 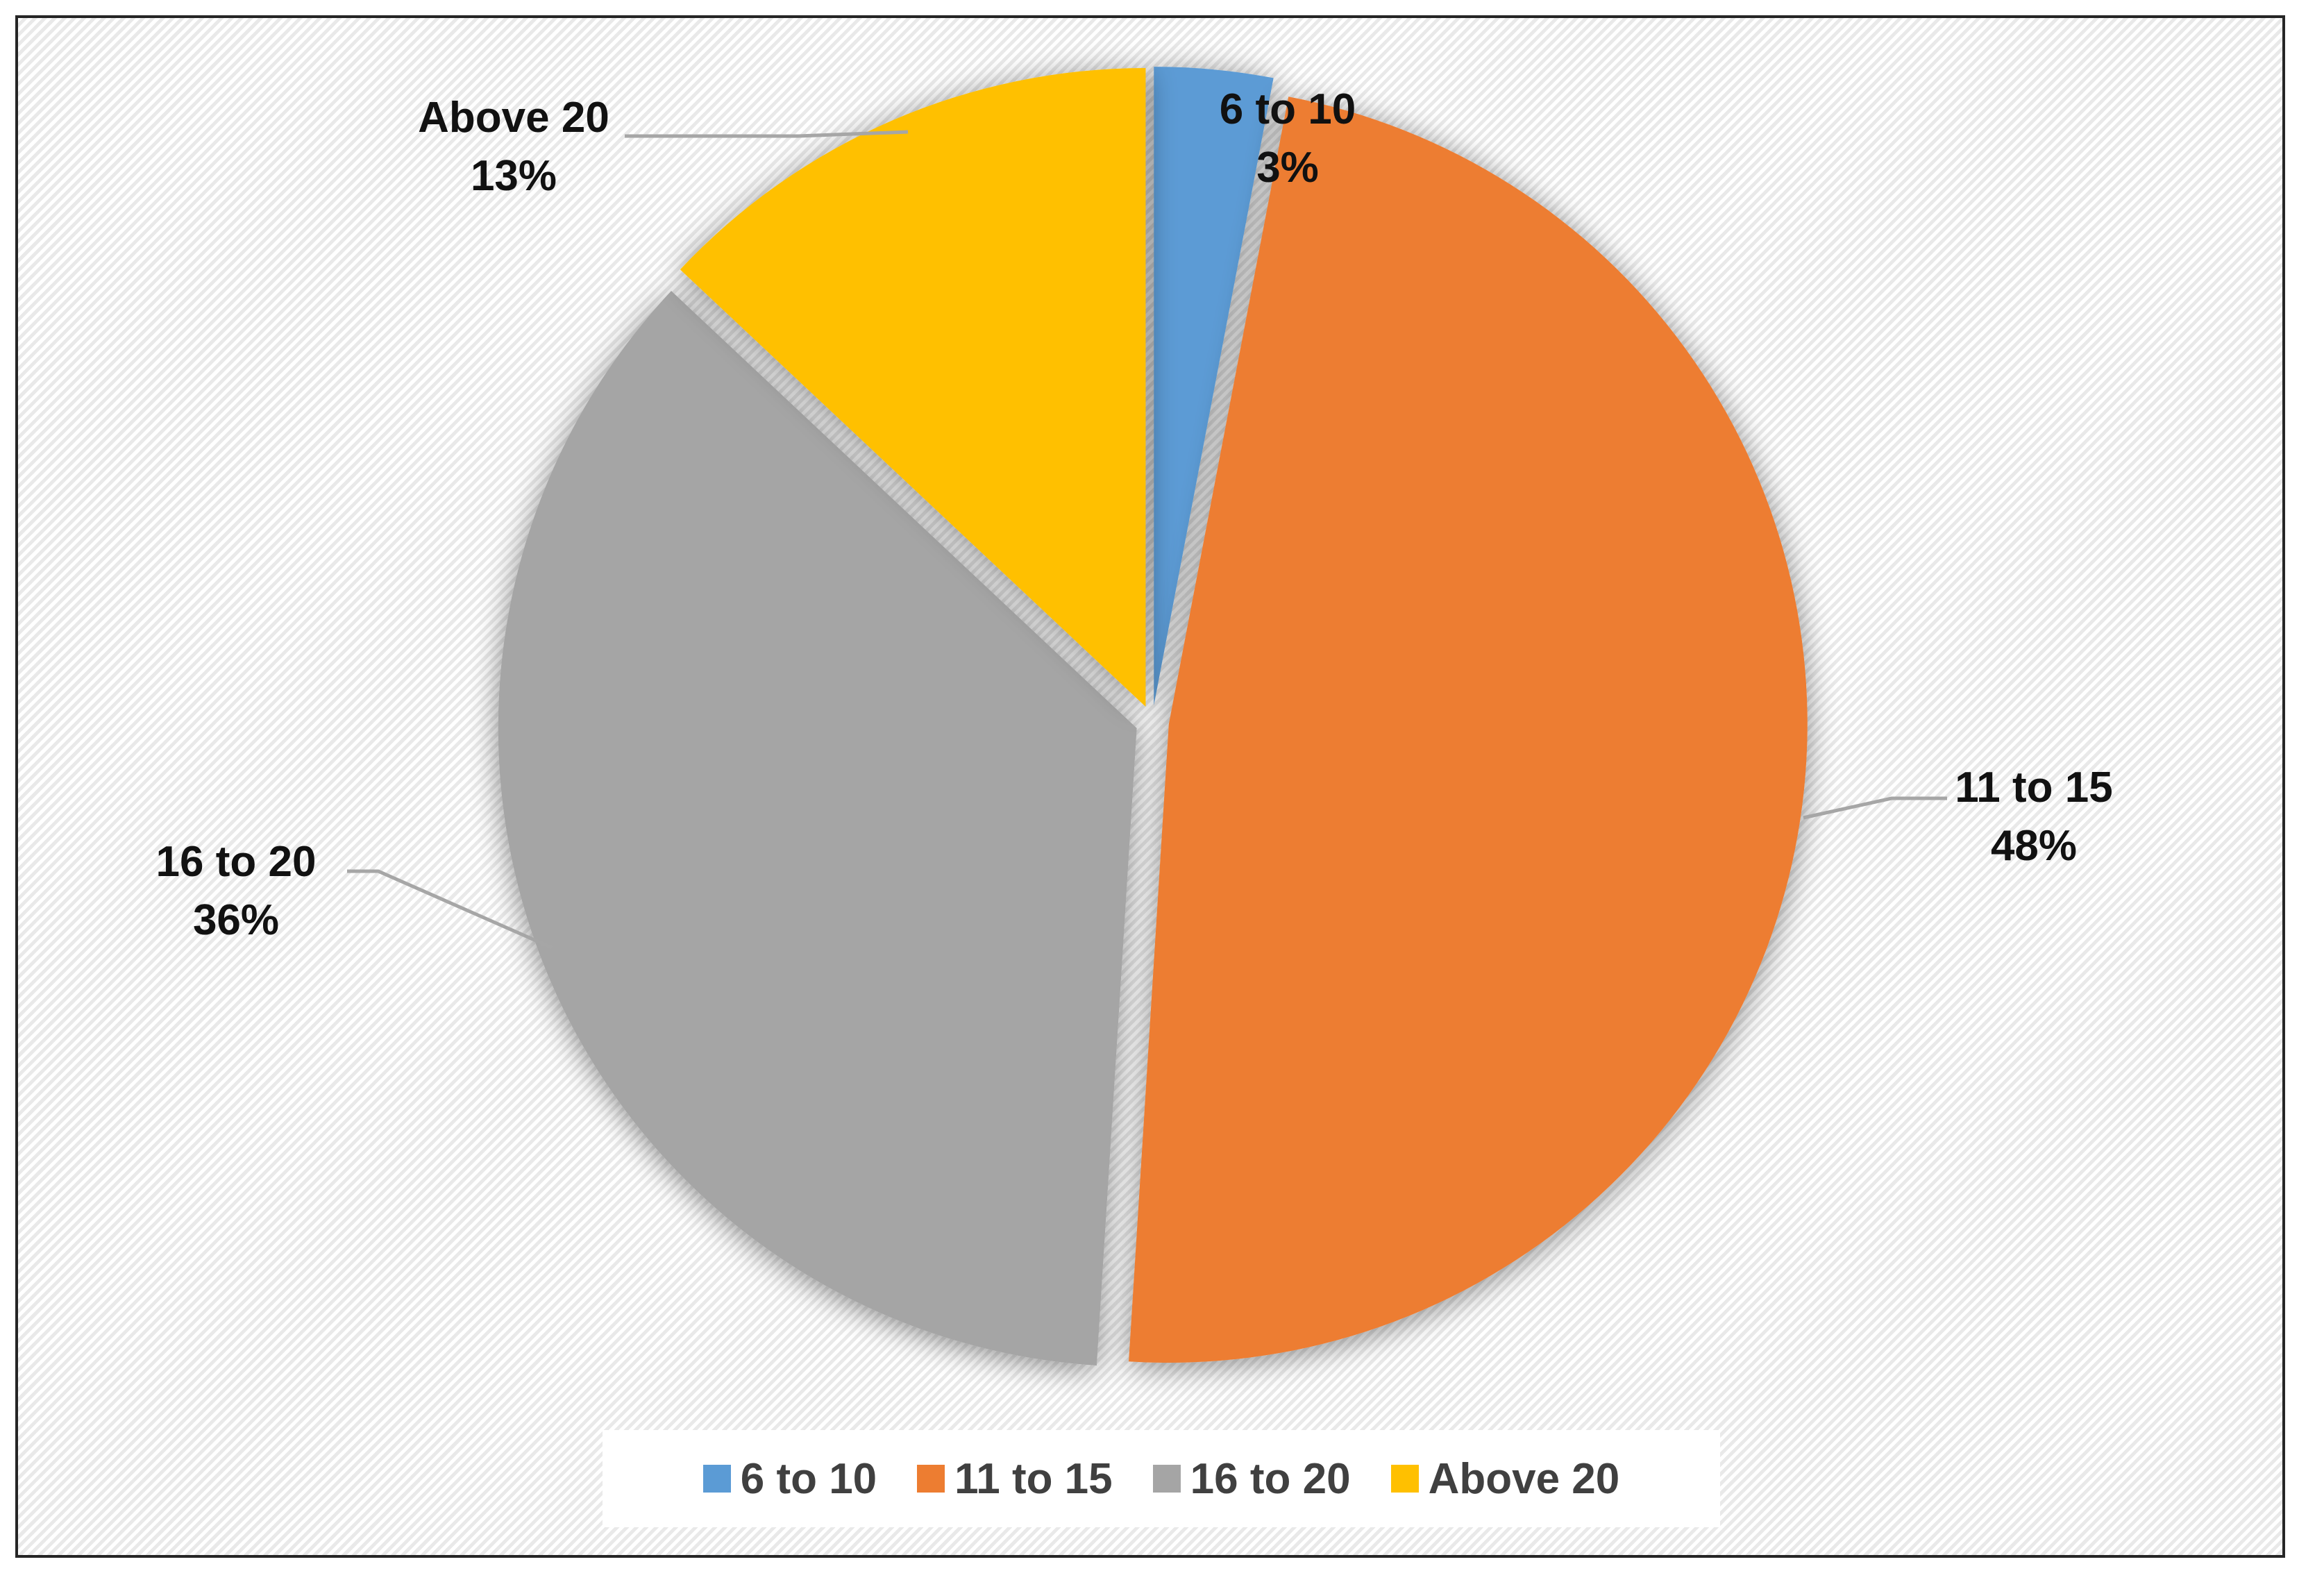 I want to click on data-label-value-16-to-20: 36%, so click(x=236, y=920).